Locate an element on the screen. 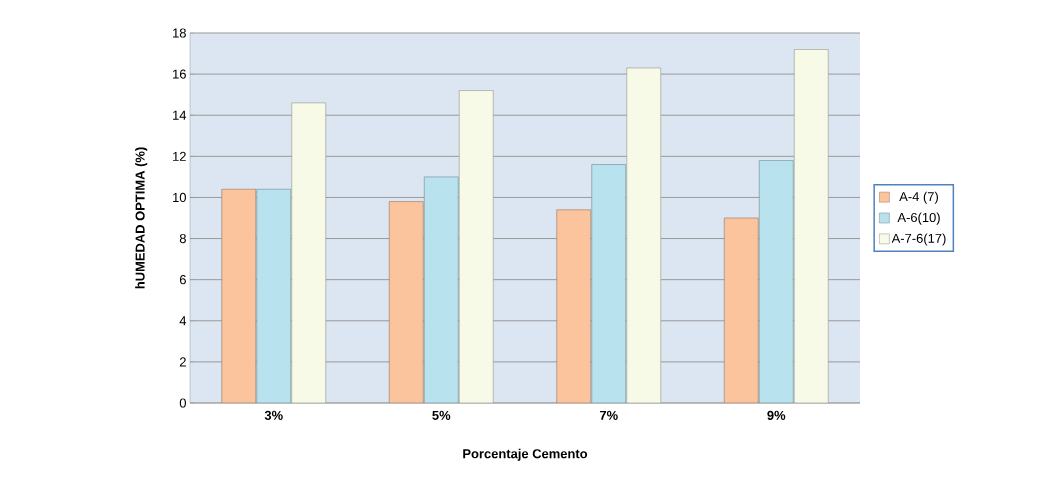 Image resolution: width=1039 pixels, height=493 pixels. y-tick-label: 8 is located at coordinates (182, 238).